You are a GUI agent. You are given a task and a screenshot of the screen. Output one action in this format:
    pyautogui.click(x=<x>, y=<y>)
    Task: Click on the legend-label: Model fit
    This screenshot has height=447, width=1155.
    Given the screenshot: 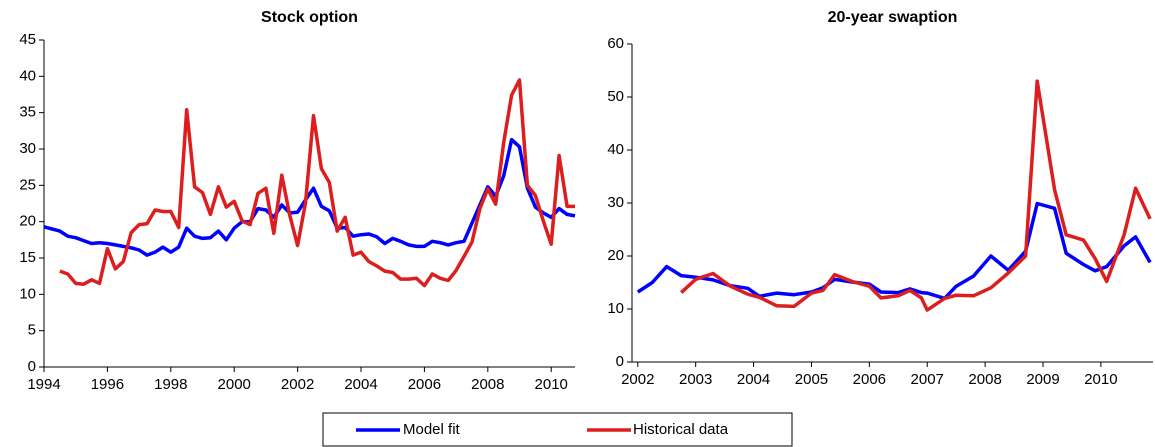 What is the action you would take?
    pyautogui.click(x=432, y=429)
    